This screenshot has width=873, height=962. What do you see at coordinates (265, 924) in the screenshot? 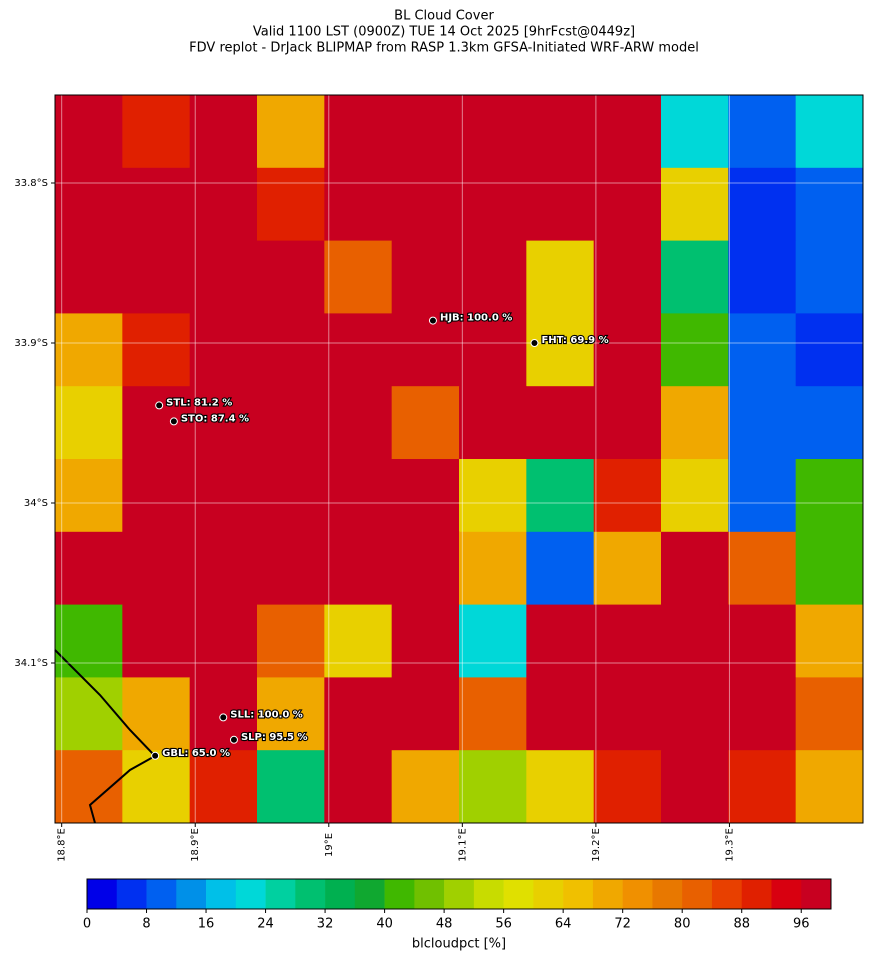
I see `colorbar-tick-label: 24` at bounding box center [265, 924].